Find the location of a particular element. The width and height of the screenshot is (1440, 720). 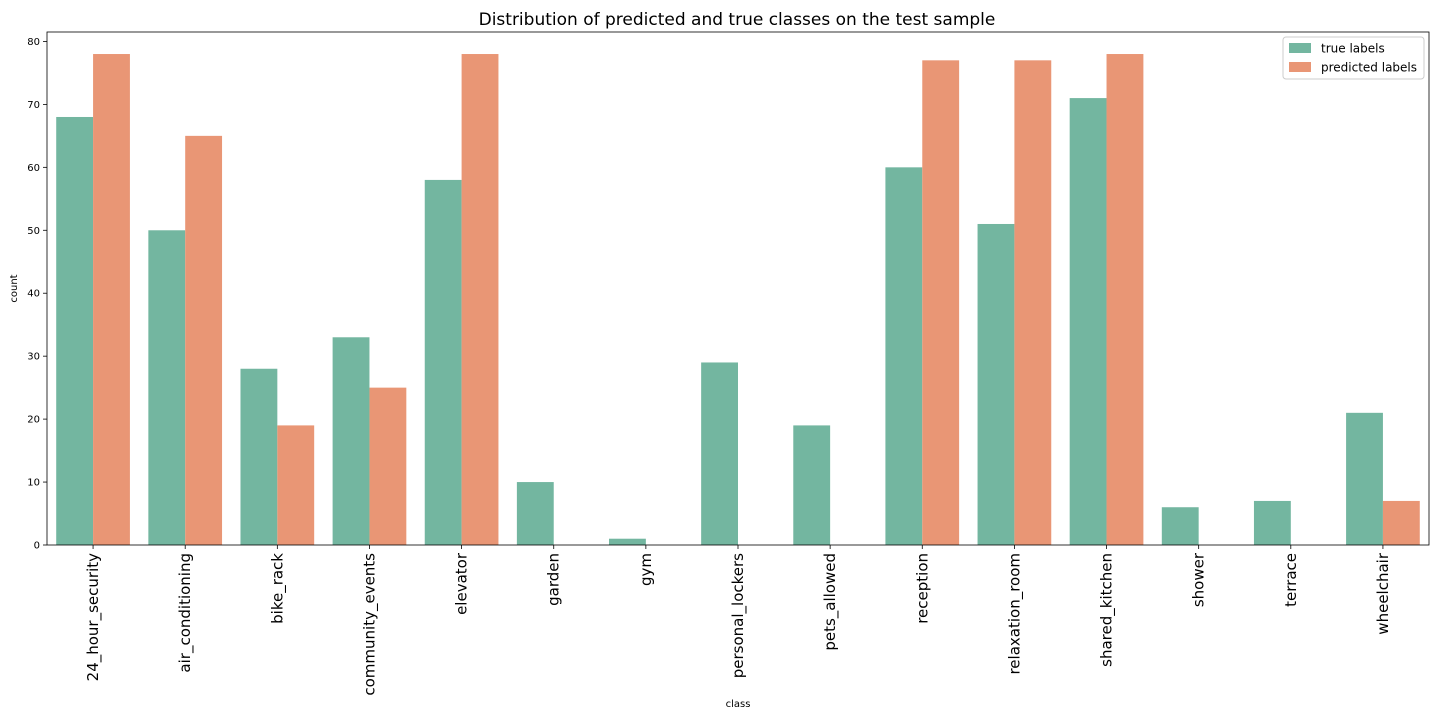

x-tick-label: shared_kitchen is located at coordinates (1107, 610).